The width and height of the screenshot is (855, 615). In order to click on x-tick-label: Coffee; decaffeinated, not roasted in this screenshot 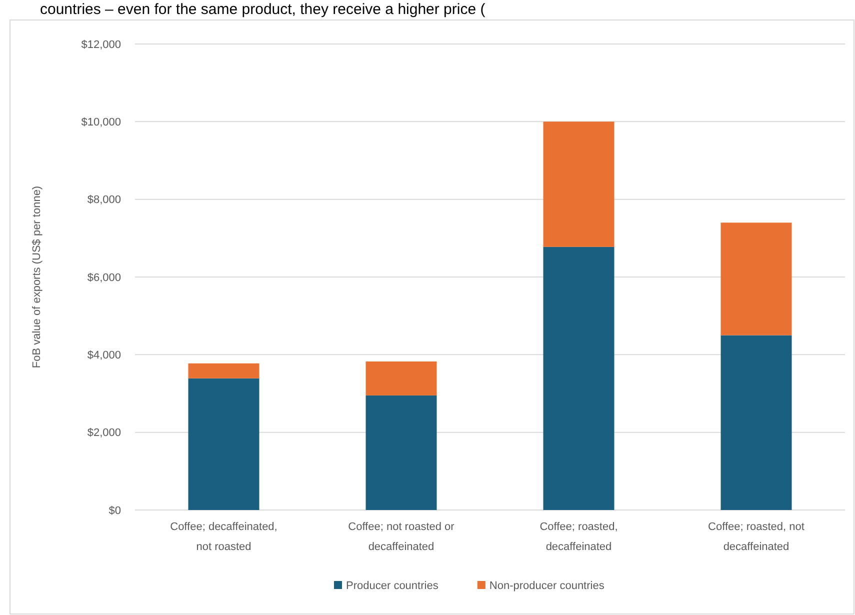, I will do `click(224, 537)`.